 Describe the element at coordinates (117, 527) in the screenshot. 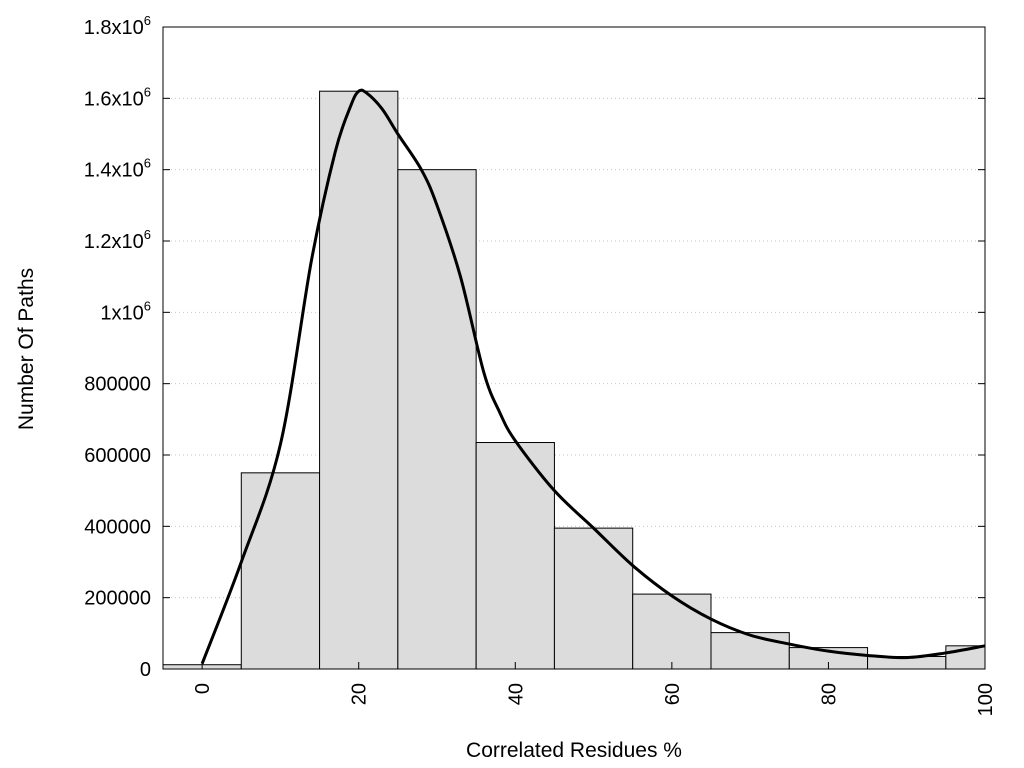

I see `y-tick-label: 400000` at that location.